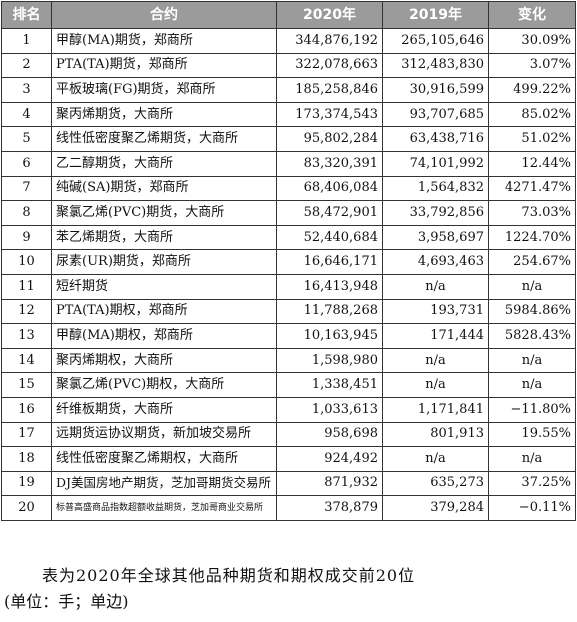 Image resolution: width=577 pixels, height=622 pixels. Describe the element at coordinates (329, 385) in the screenshot. I see `cell-2020: 1,338,451` at that location.